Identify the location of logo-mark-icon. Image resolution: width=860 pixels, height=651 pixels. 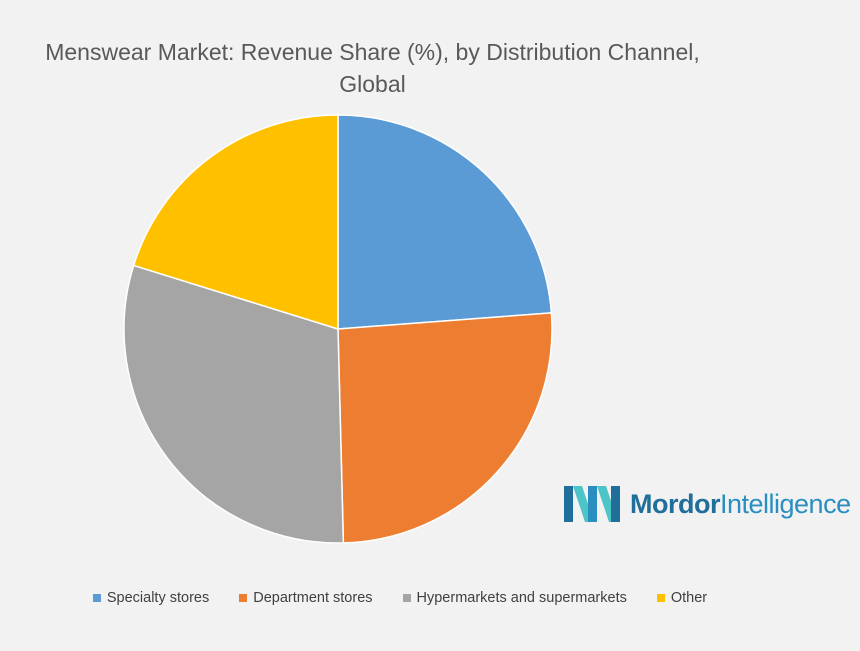
(592, 504).